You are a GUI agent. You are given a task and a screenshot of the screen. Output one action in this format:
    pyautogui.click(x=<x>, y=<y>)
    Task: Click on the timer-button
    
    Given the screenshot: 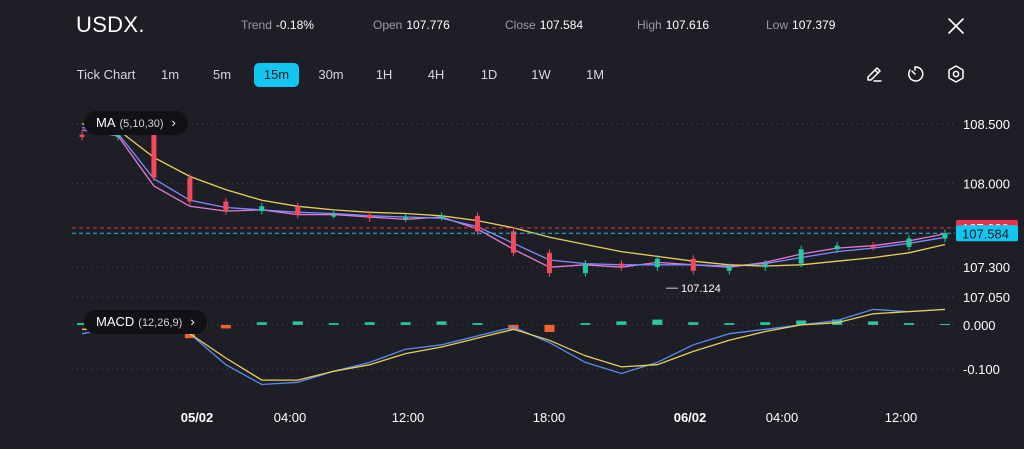 What is the action you would take?
    pyautogui.click(x=915, y=74)
    